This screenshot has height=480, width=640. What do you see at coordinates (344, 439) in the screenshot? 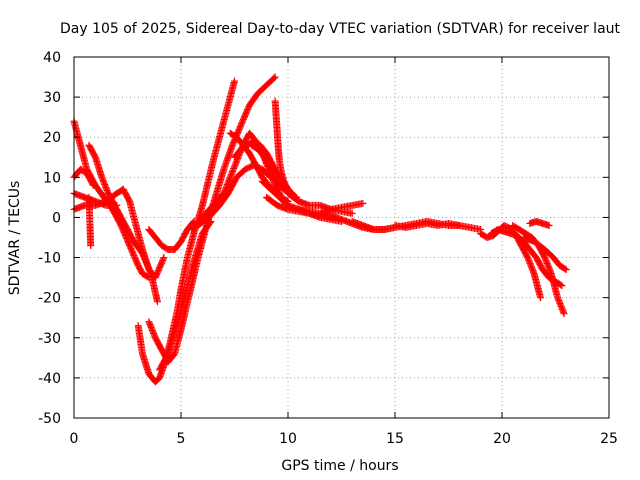
I see `x-tick-labels: 0 5 10 15 20 25` at bounding box center [344, 439].